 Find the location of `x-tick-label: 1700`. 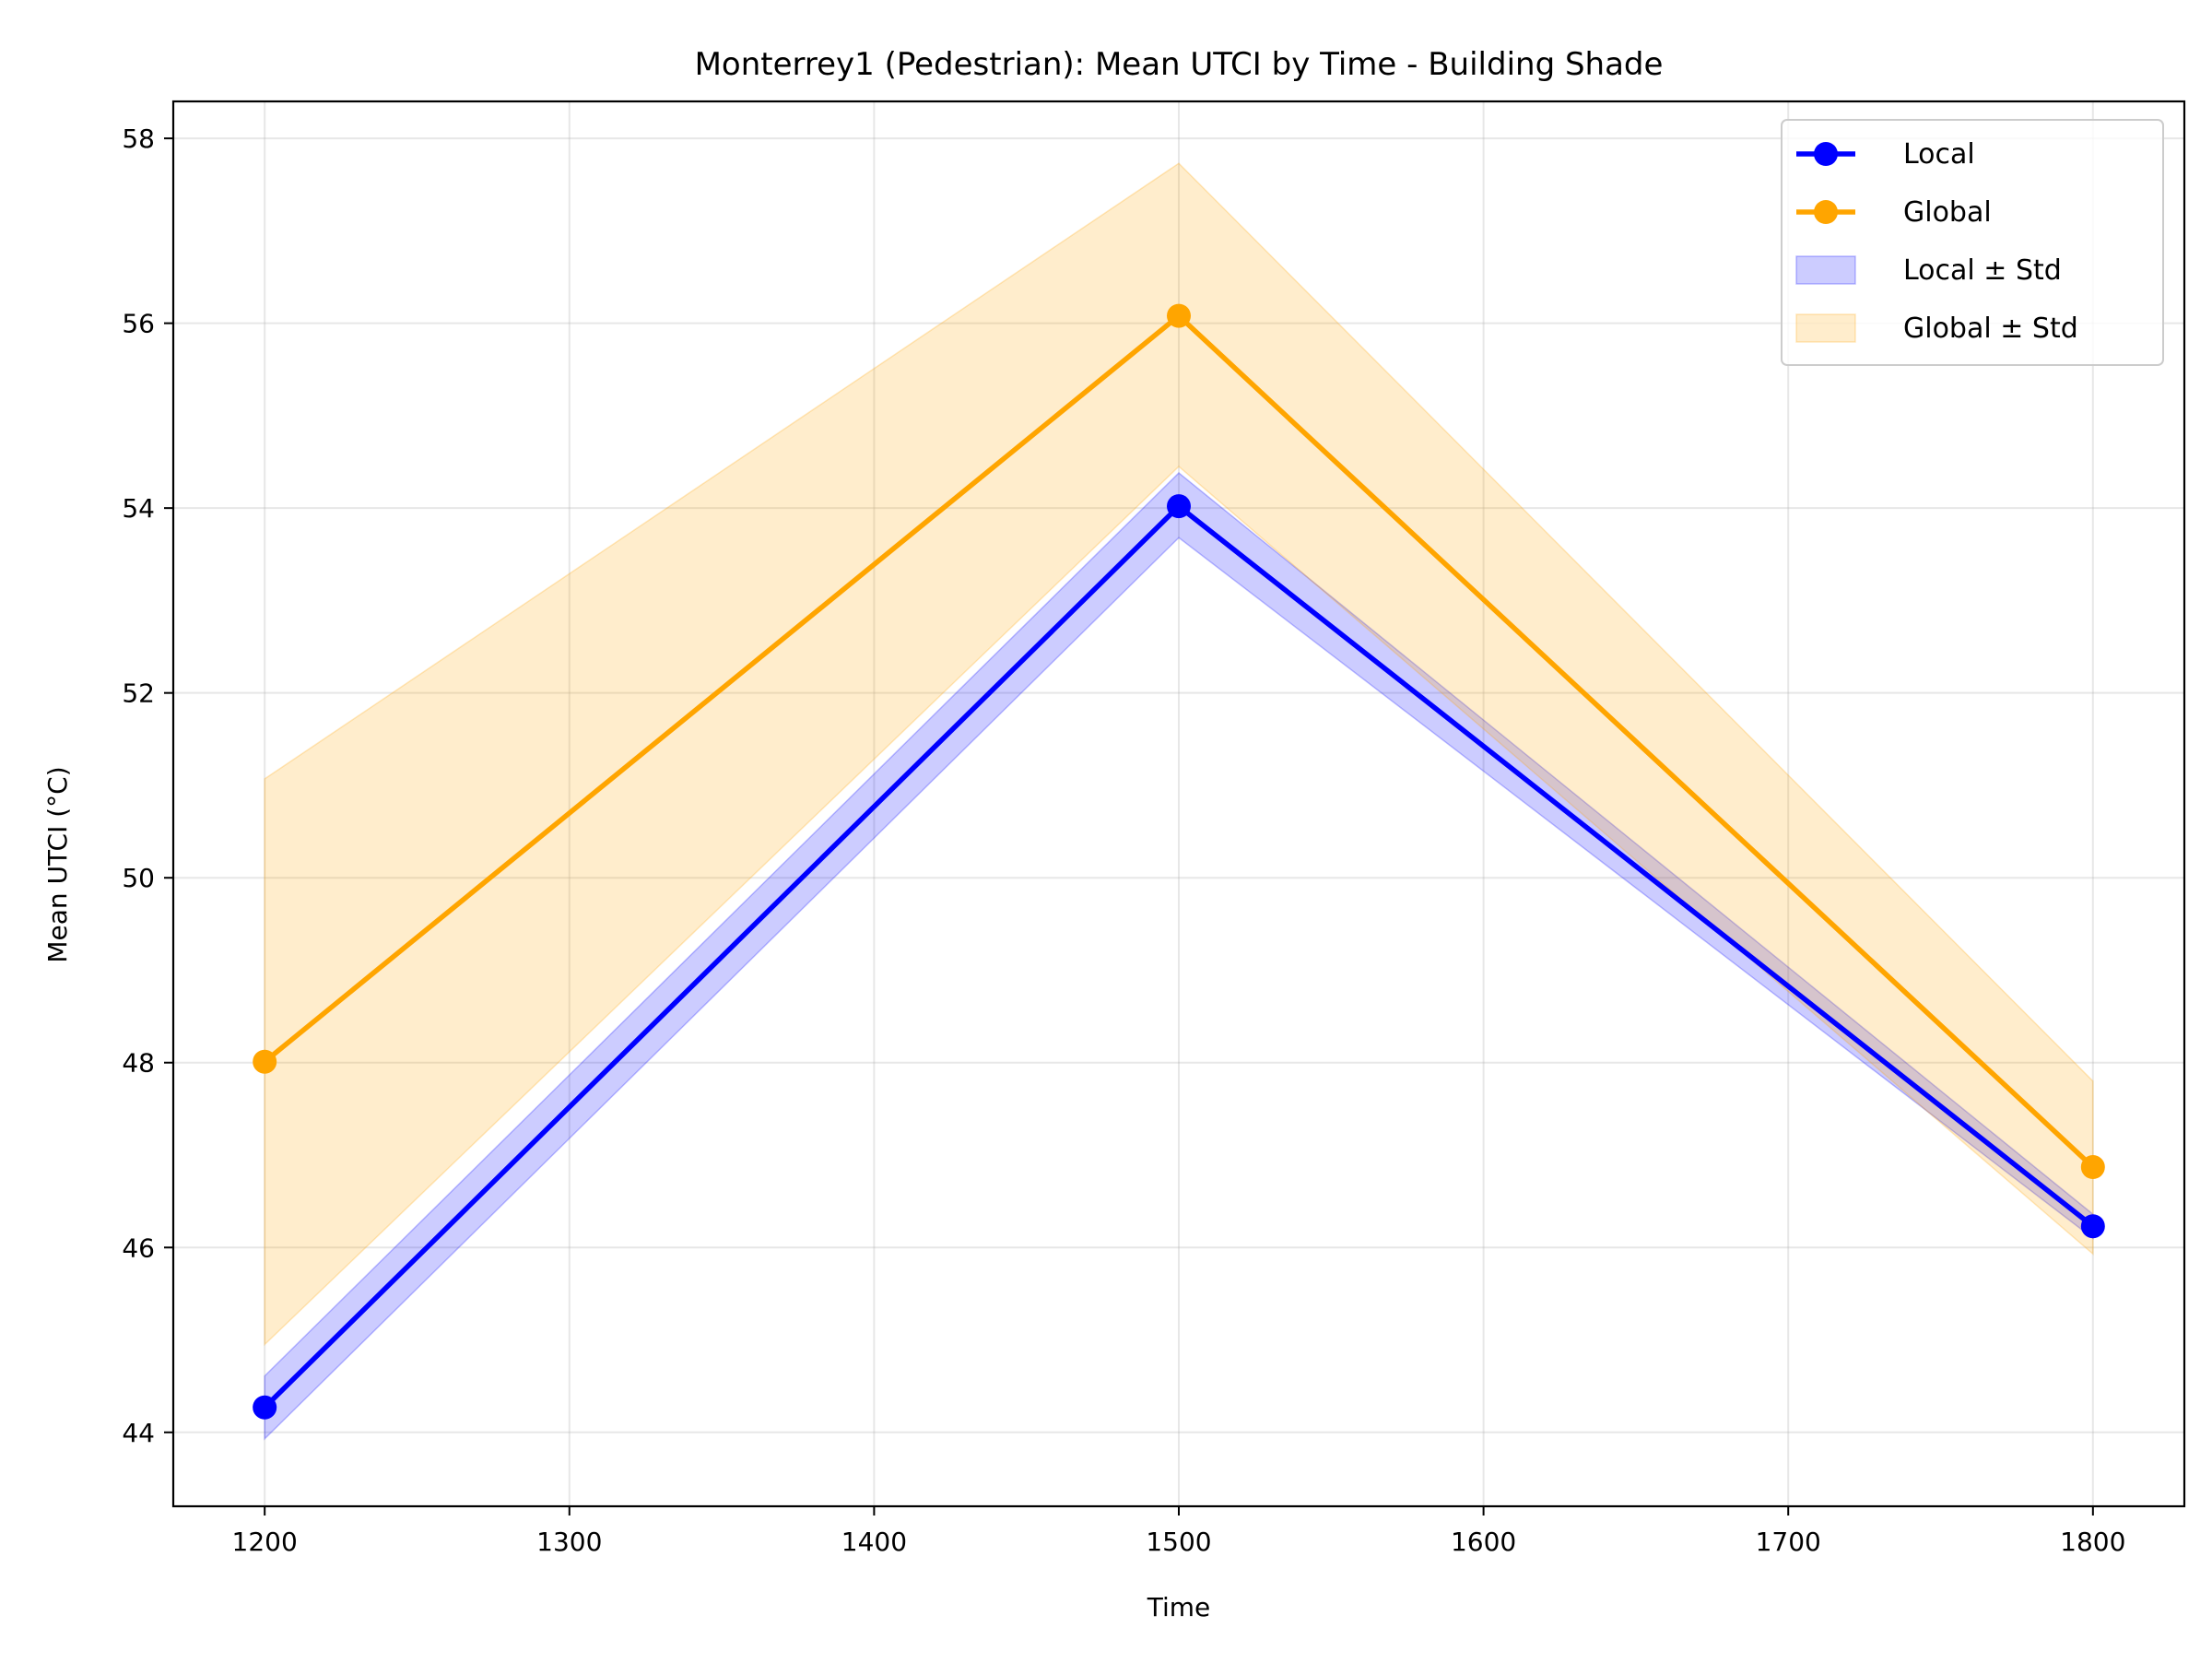

x-tick-label: 1700 is located at coordinates (1788, 1542).